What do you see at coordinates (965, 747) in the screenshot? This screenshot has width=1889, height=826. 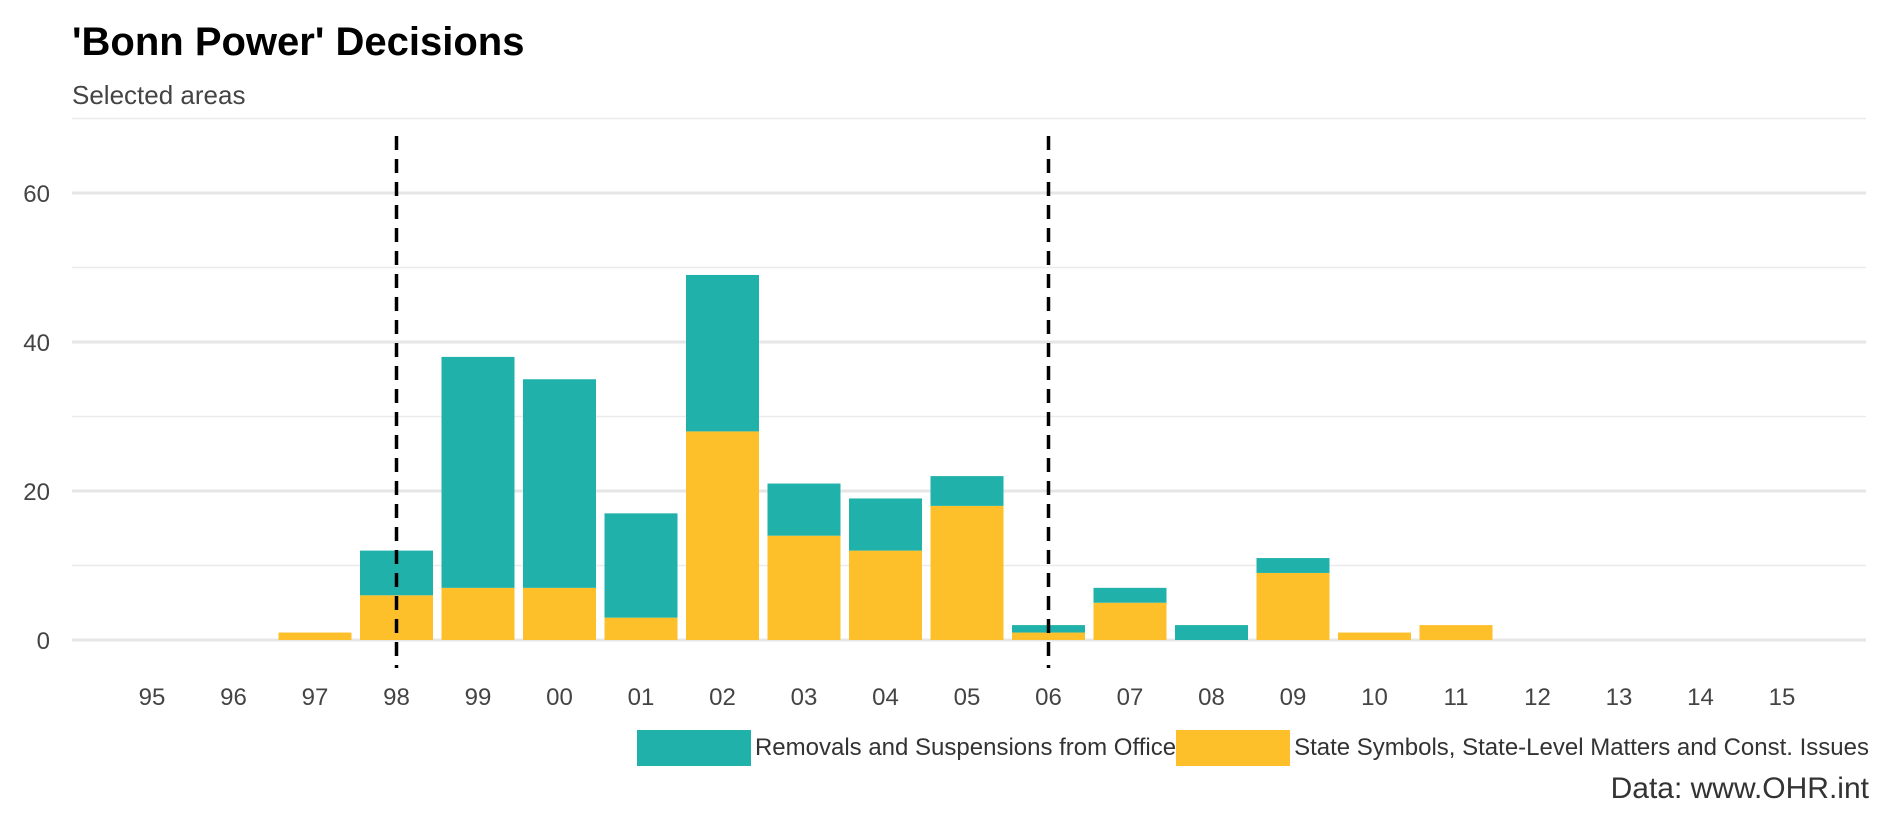 I see `legend-label-removals: Removals and Suspensions from Office` at bounding box center [965, 747].